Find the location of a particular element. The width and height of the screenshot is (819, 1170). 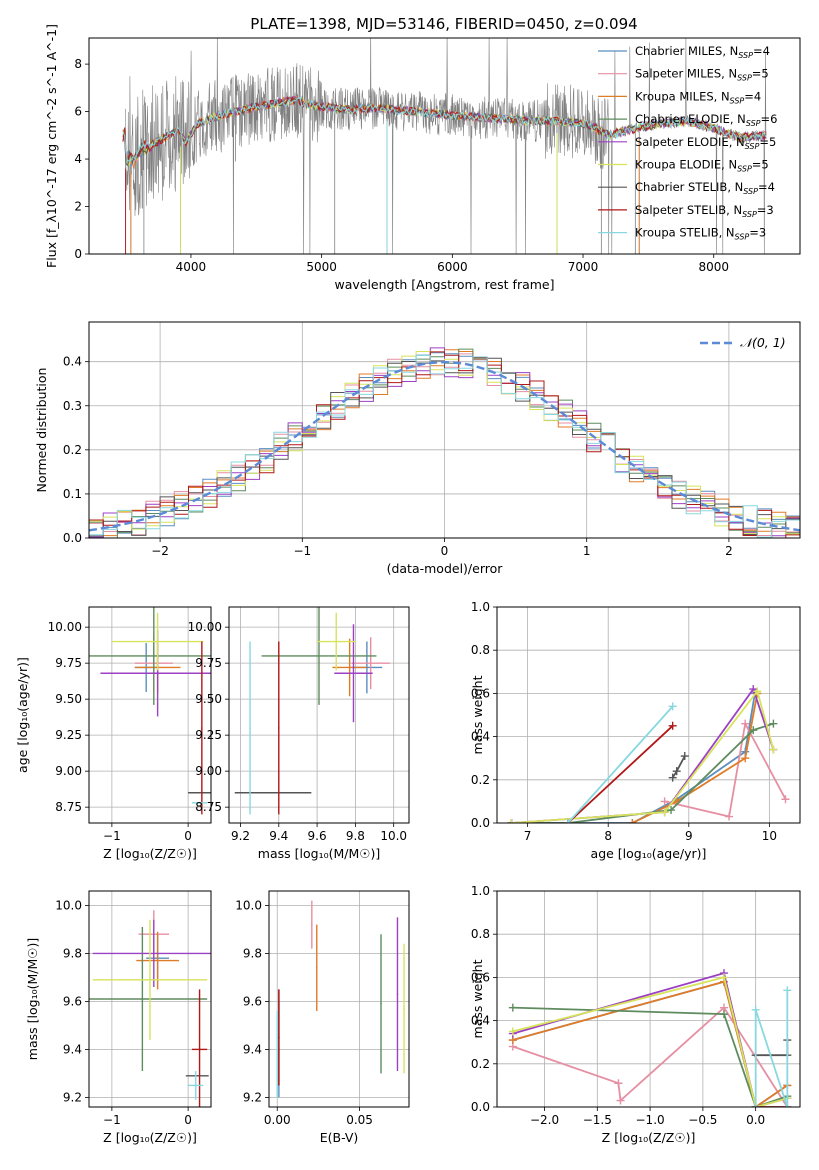

y-tick-label: 9.6 is located at coordinates (252, 1001).